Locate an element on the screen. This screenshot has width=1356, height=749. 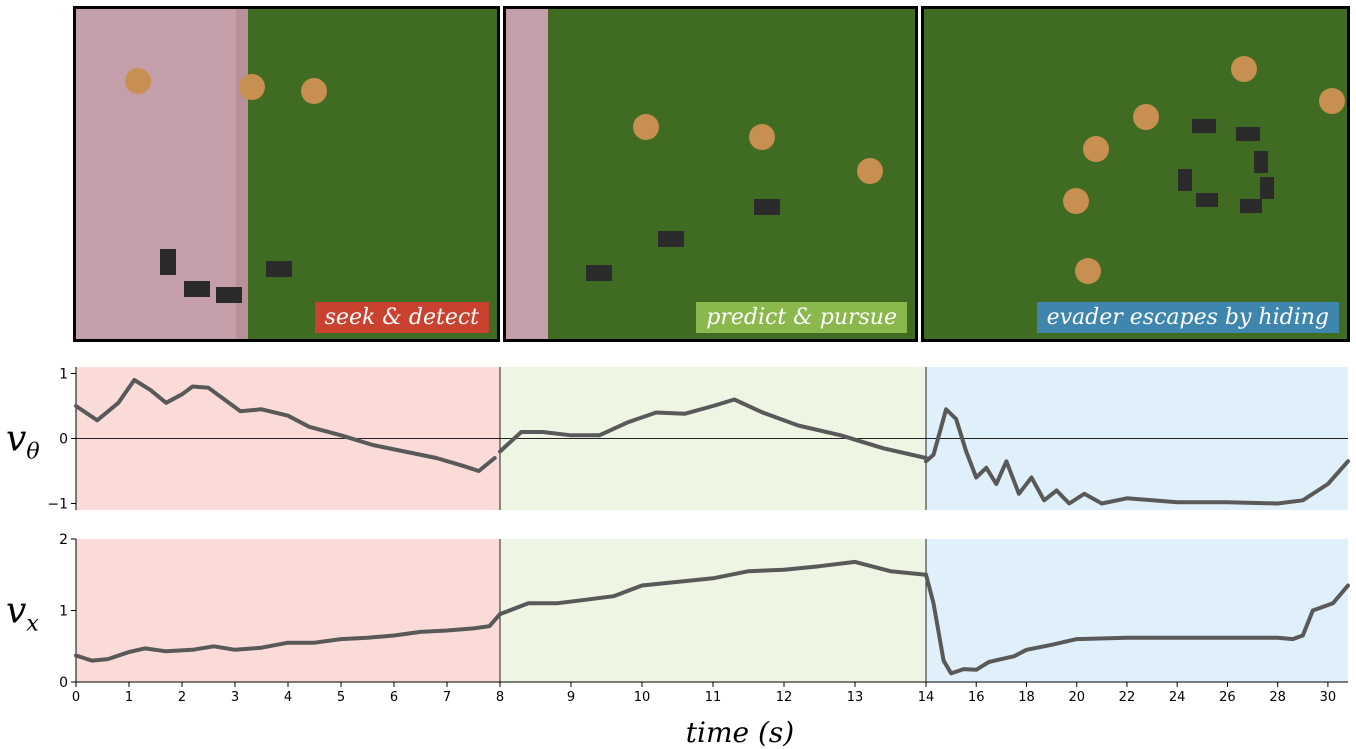
phase-label-evader-escapes: evader escapes by hiding is located at coordinates (1187, 317).